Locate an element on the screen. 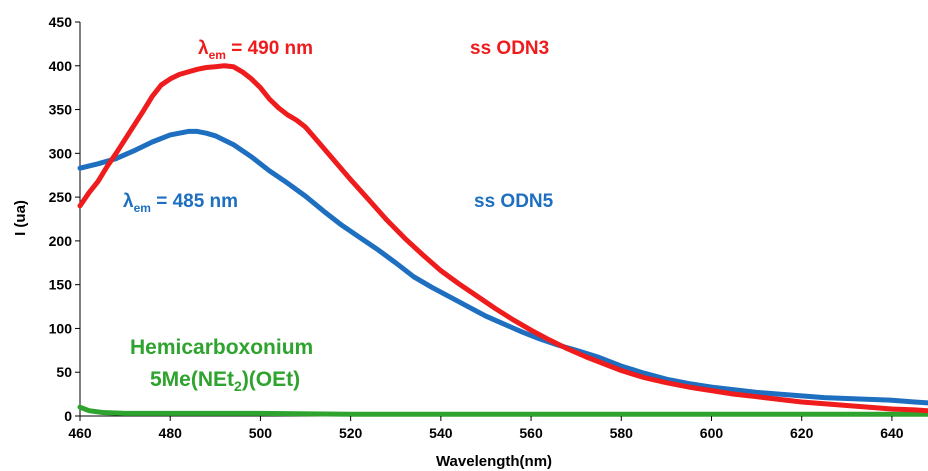 This screenshot has height=471, width=928. annotation-odn3-lambda: λem = 490 nm is located at coordinates (255, 50).